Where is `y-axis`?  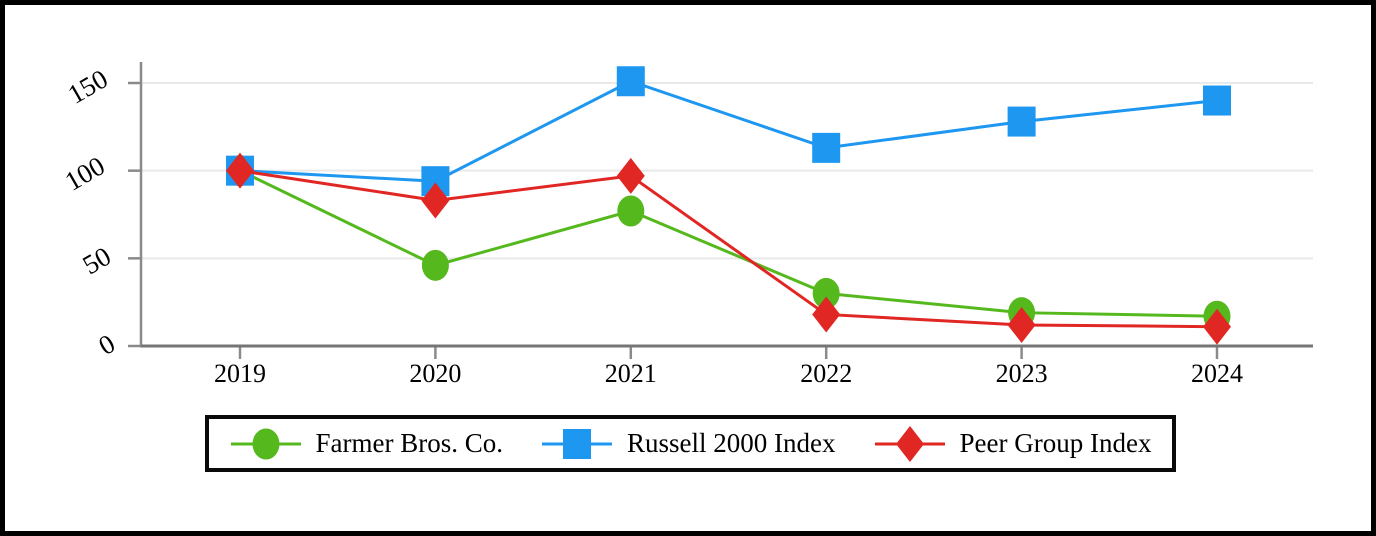 y-axis is located at coordinates (135, 205).